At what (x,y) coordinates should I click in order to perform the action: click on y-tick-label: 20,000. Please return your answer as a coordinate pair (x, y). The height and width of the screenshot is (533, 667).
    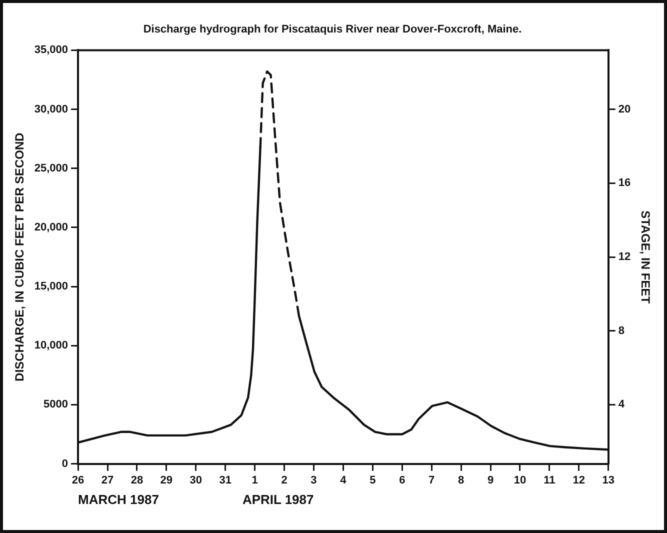
    Looking at the image, I should click on (51, 227).